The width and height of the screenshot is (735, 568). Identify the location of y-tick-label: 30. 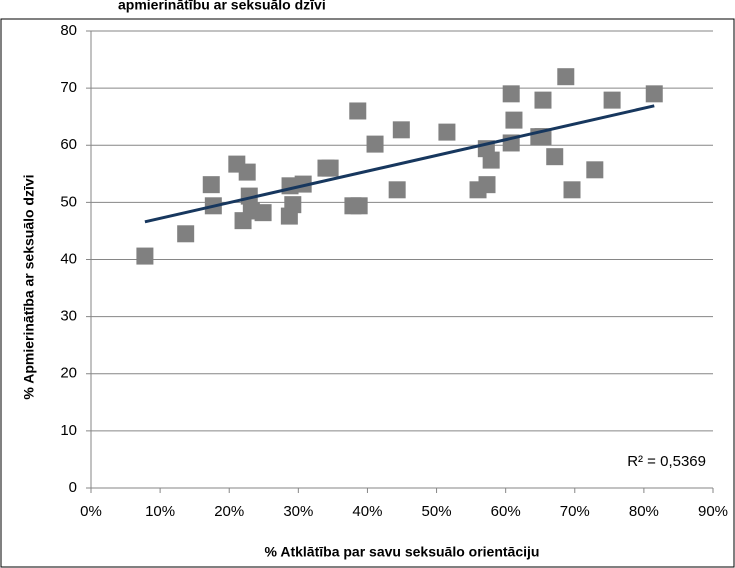
(68, 316).